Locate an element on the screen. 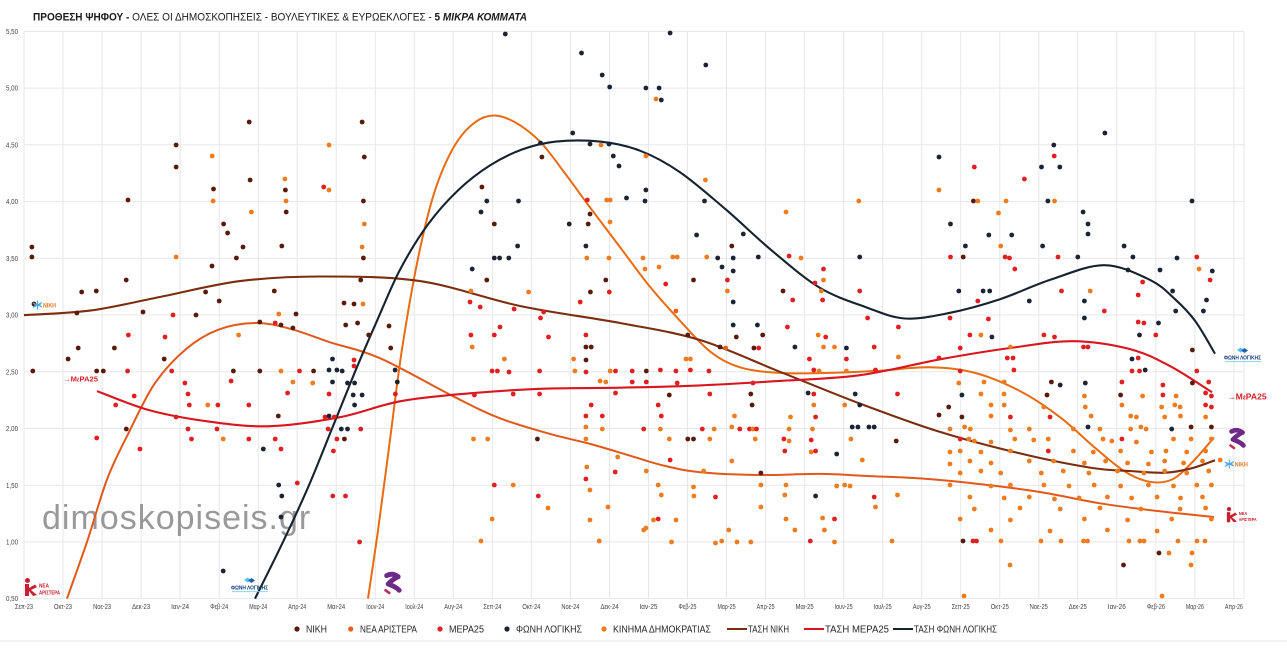 The width and height of the screenshot is (1287, 649). svg-text: 4,00 is located at coordinates (12, 201).